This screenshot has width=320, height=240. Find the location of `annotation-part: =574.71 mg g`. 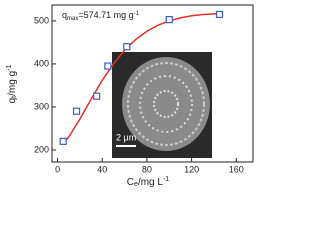

annotation-part: =574.71 mg g is located at coordinates (105, 15).